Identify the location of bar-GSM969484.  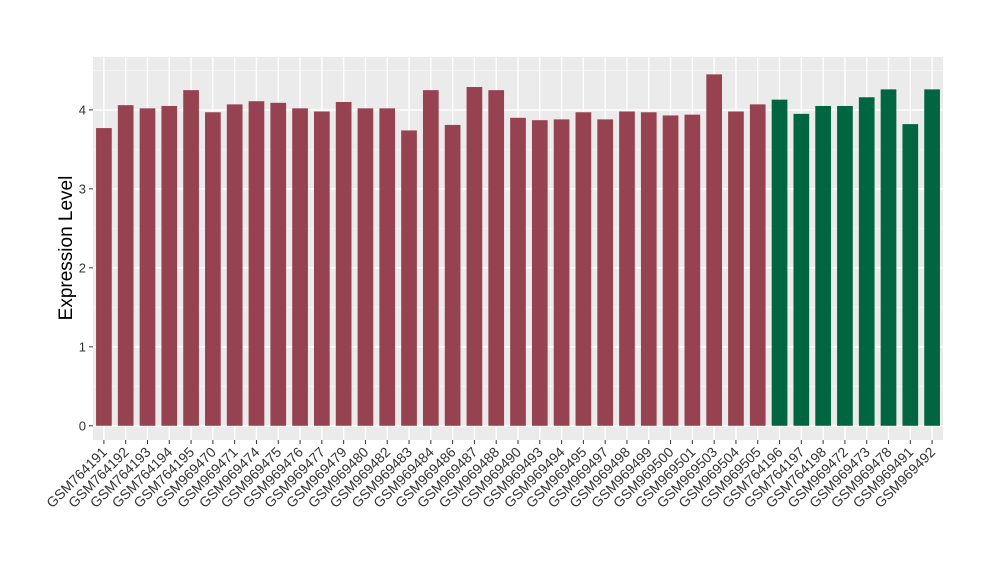
(430, 258).